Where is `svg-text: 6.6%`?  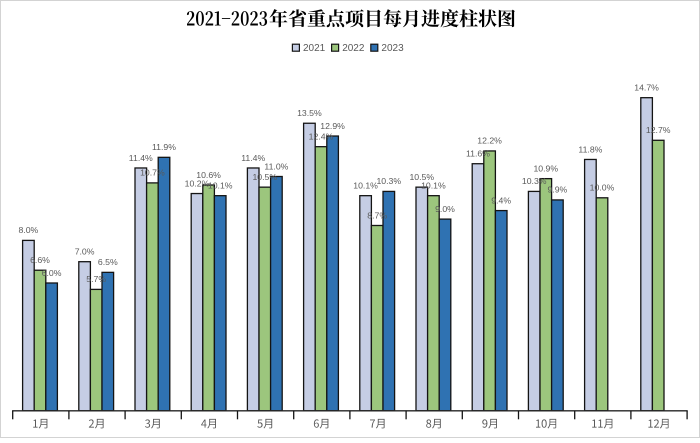
svg-text: 6.6% is located at coordinates (40, 260).